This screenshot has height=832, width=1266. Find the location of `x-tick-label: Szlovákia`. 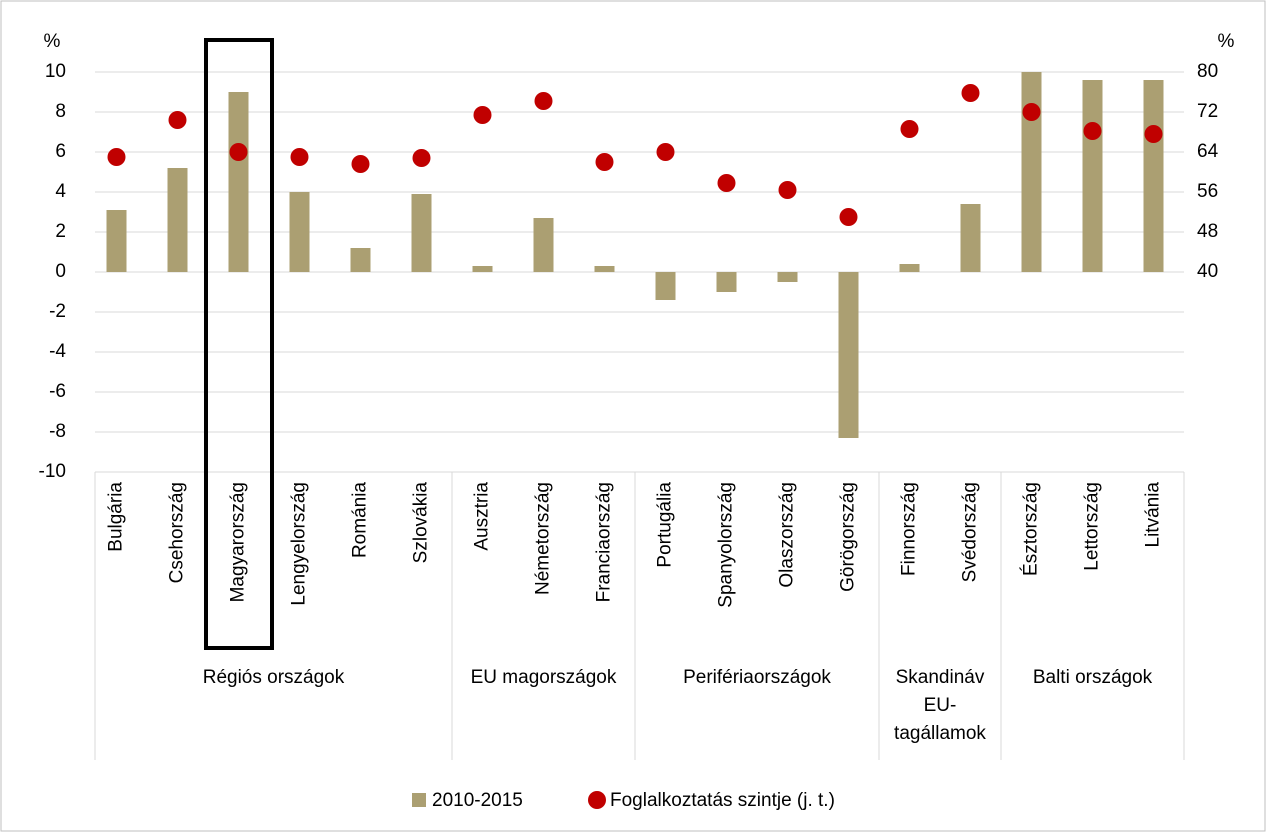

x-tick-label: Szlovákia is located at coordinates (421, 523).